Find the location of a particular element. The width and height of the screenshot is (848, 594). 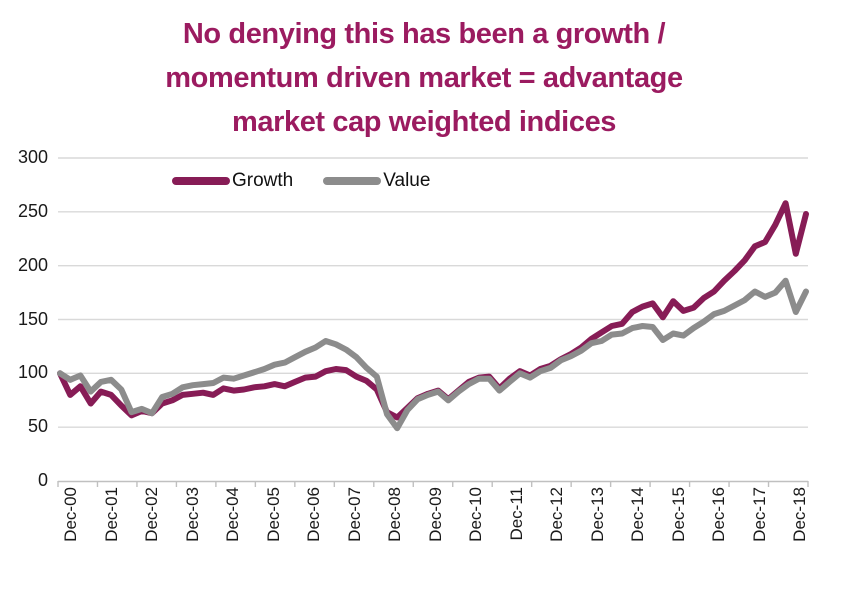

legend-item-value: Value is located at coordinates (376, 181).